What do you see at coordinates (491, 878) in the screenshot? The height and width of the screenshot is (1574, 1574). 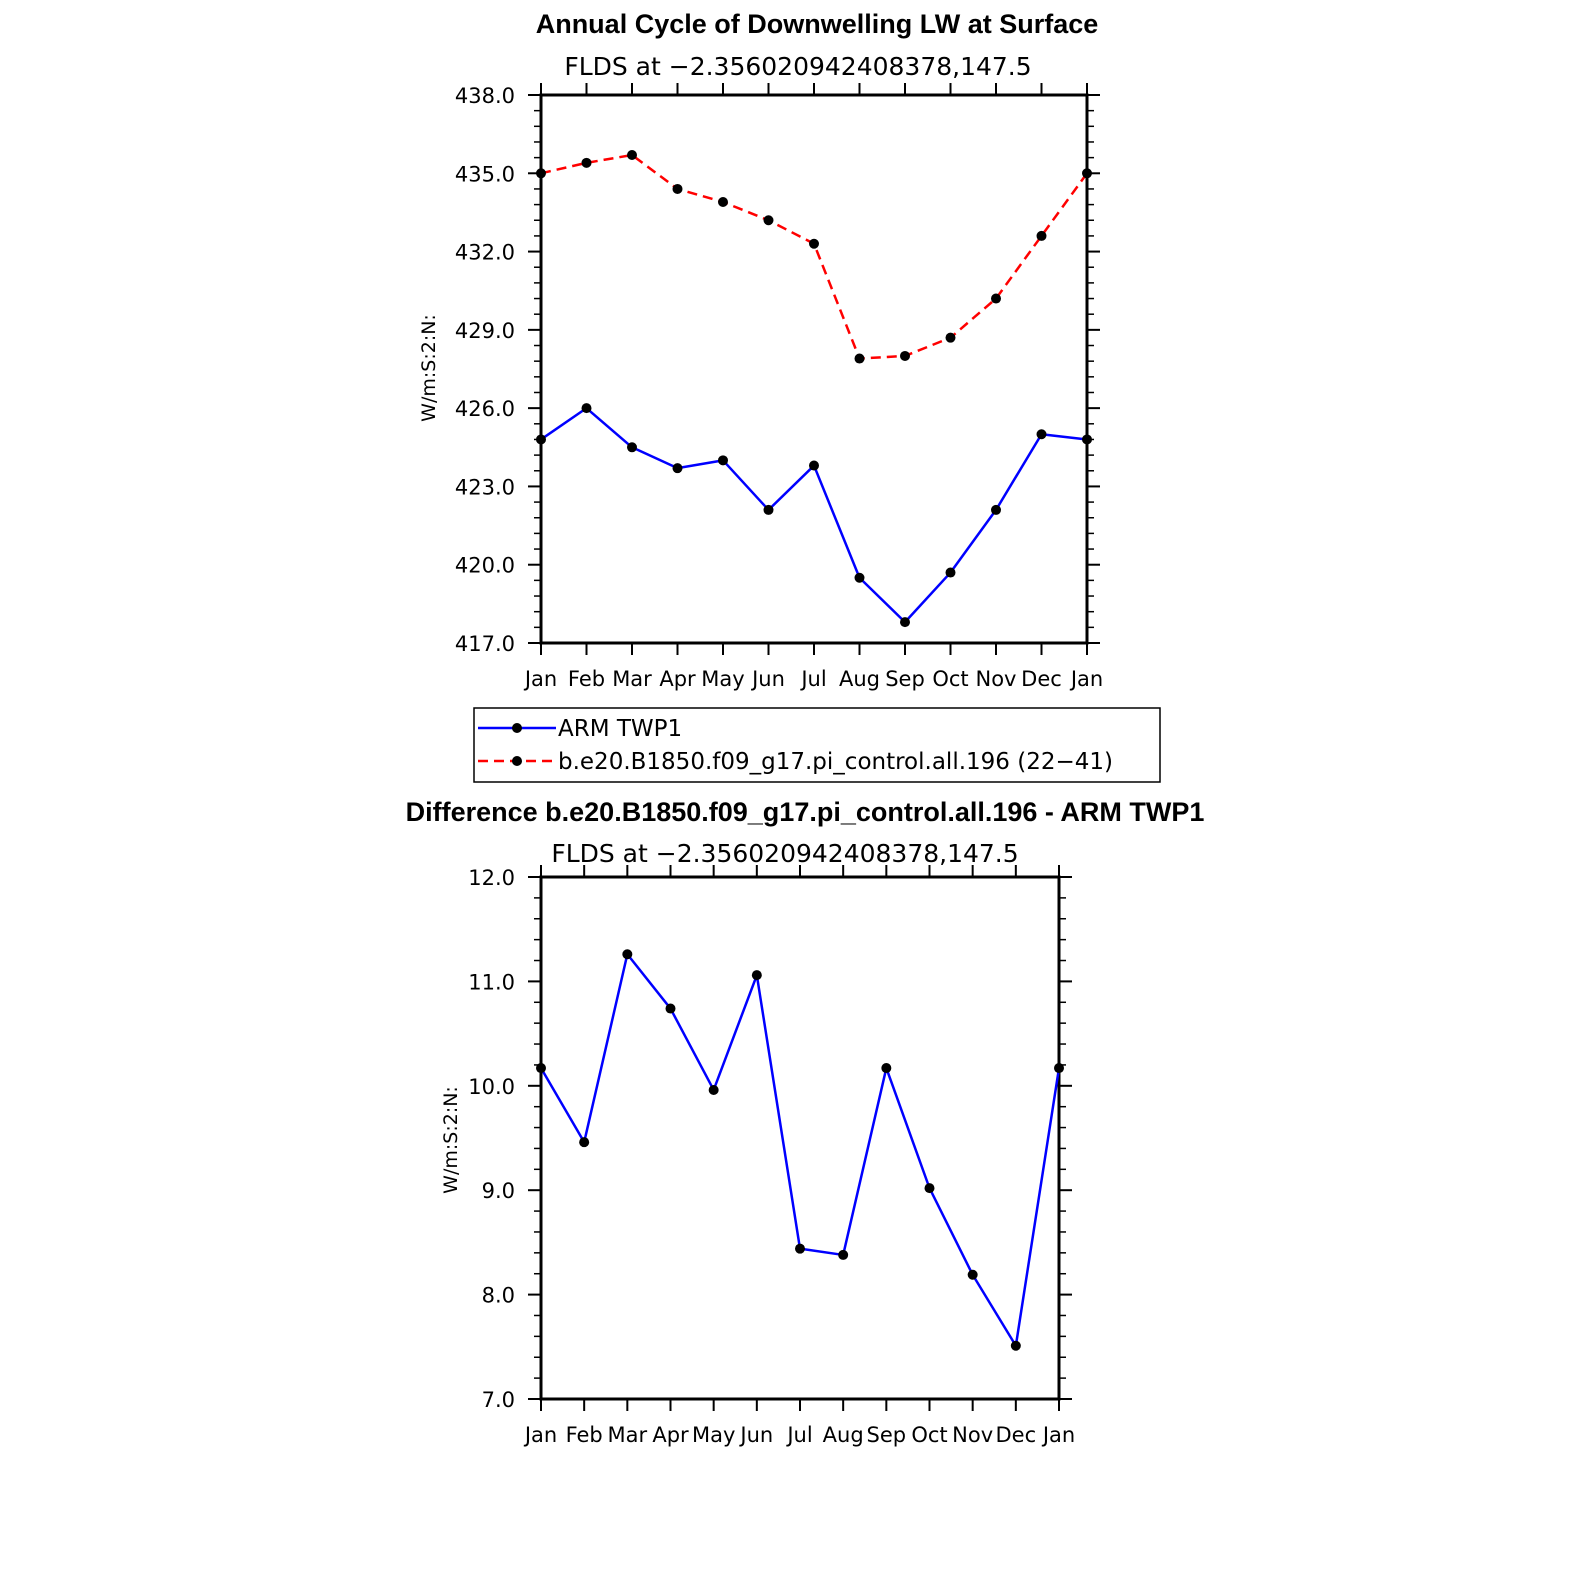 I see `y-tick-label: 12.0` at bounding box center [491, 878].